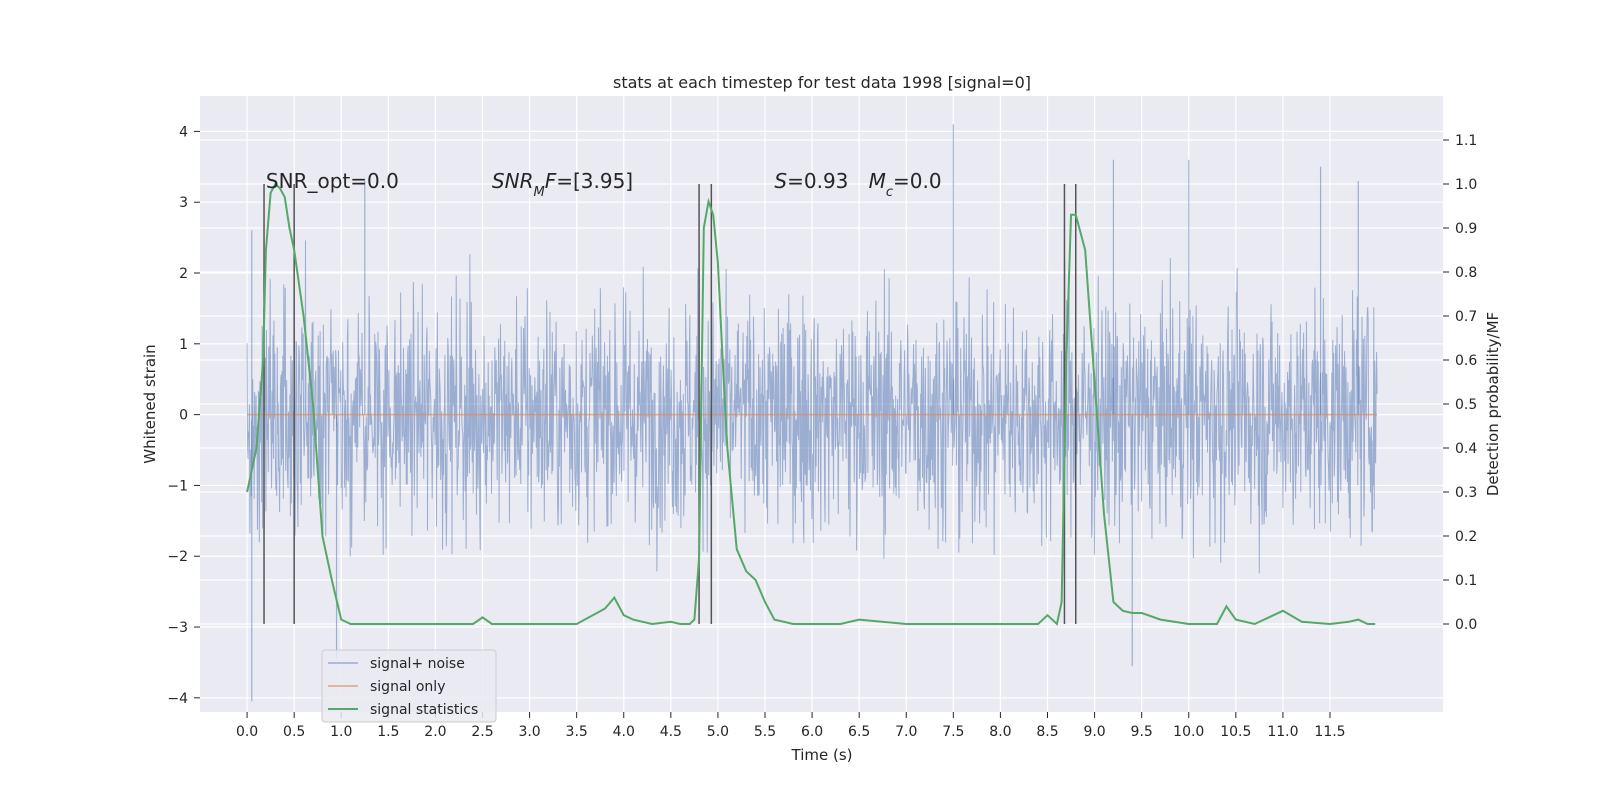 Image resolution: width=1600 pixels, height=800 pixels. I want to click on y-right-tick-label: 0.0, so click(1466, 625).